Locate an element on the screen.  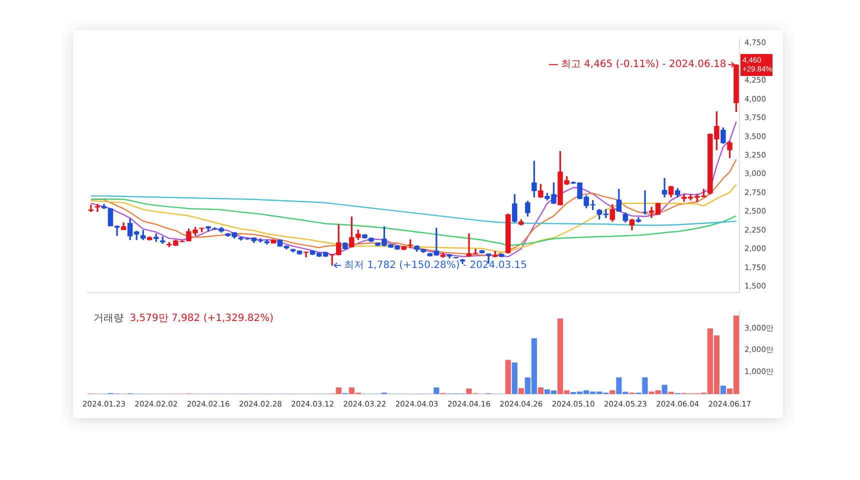
chart-title: 거래량 is located at coordinates (109, 318).